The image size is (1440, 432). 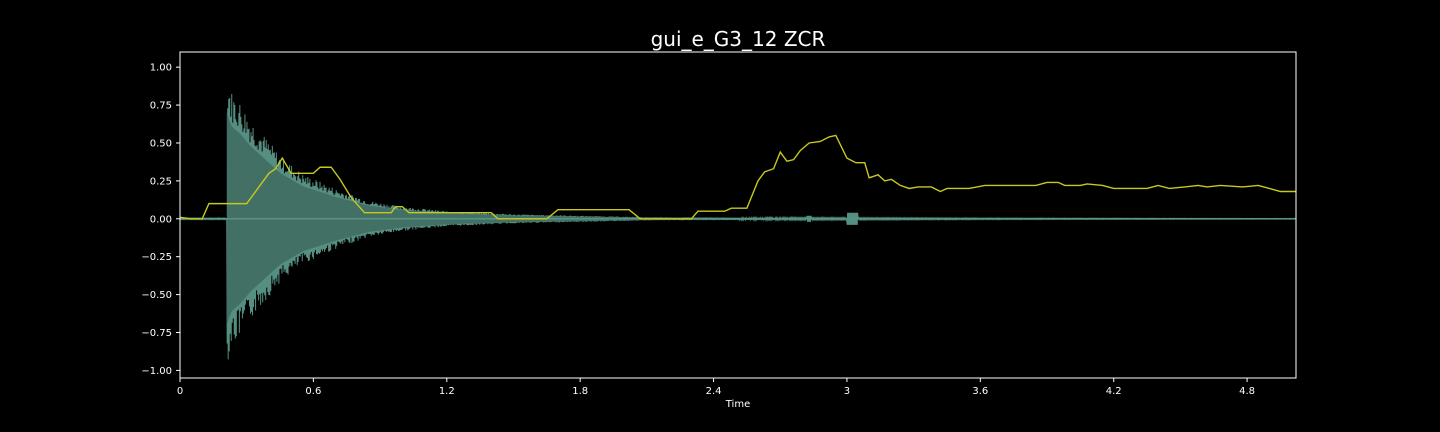 I want to click on y-tick-label: −0.75, so click(x=156, y=333).